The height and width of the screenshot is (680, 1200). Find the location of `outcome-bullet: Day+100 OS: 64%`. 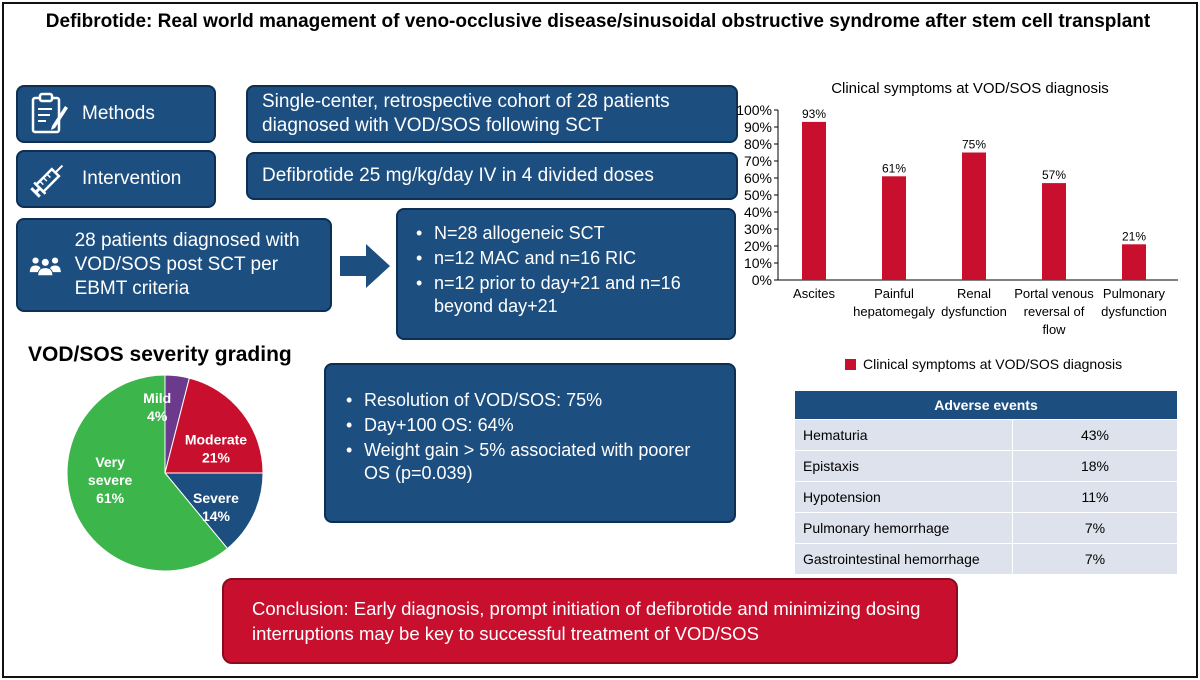

outcome-bullet: Day+100 OS: 64% is located at coordinates (530, 425).